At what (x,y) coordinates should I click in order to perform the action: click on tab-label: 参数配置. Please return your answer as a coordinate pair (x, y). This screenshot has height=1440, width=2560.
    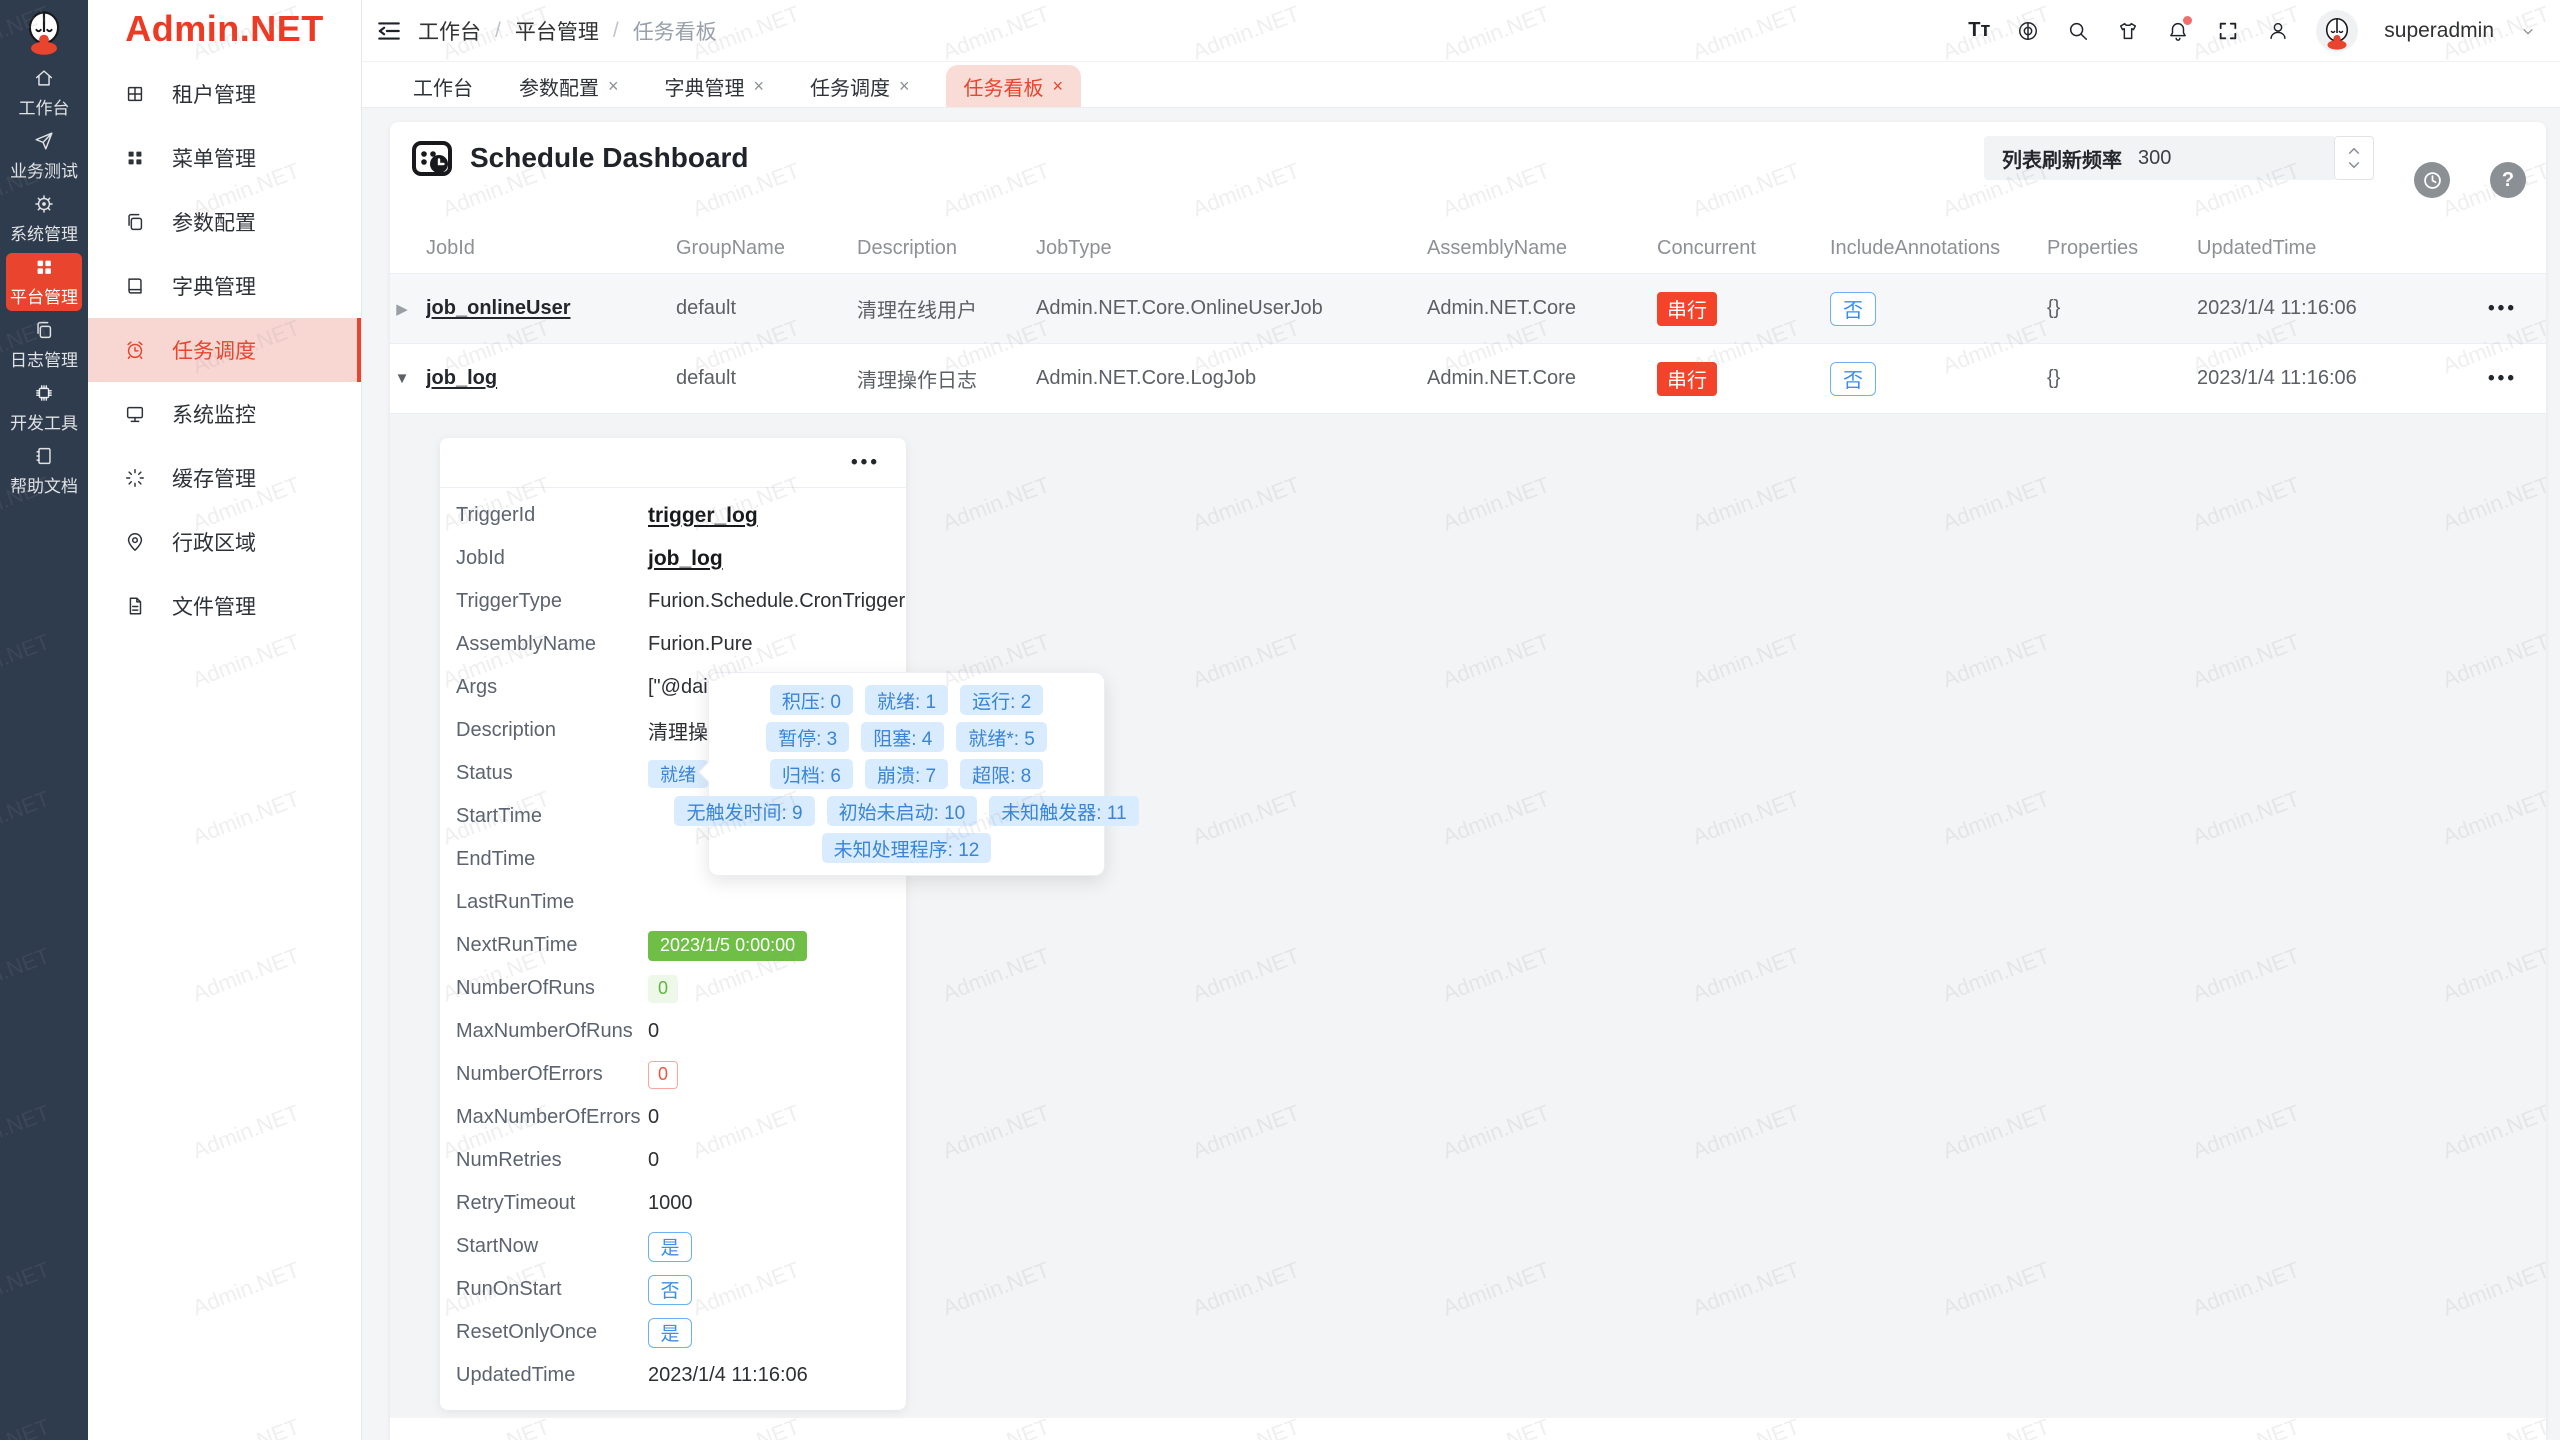
    Looking at the image, I should click on (559, 88).